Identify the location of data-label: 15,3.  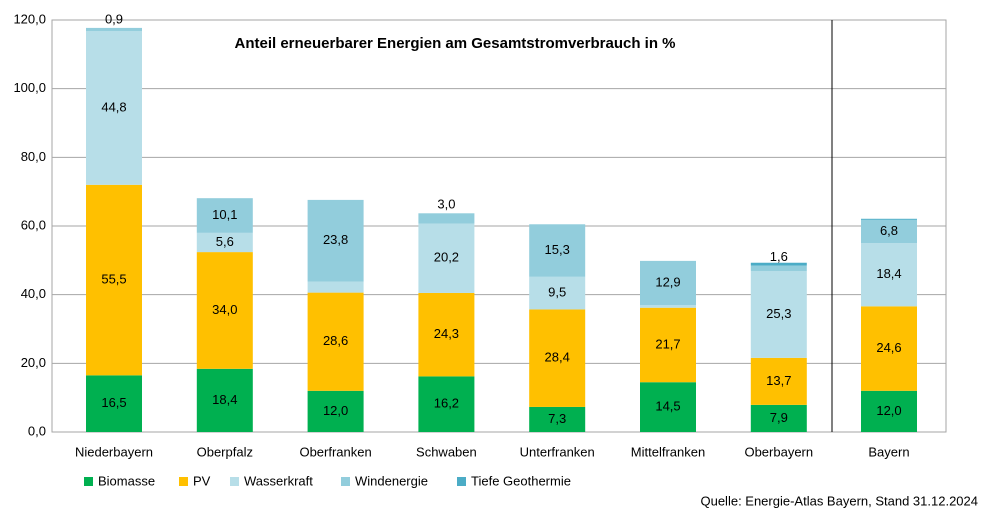
(557, 249).